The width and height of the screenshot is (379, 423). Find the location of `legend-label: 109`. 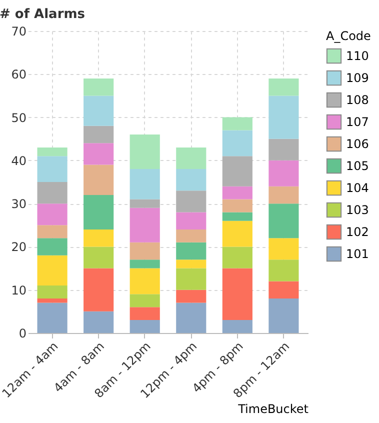

legend-label: 109 is located at coordinates (357, 78).